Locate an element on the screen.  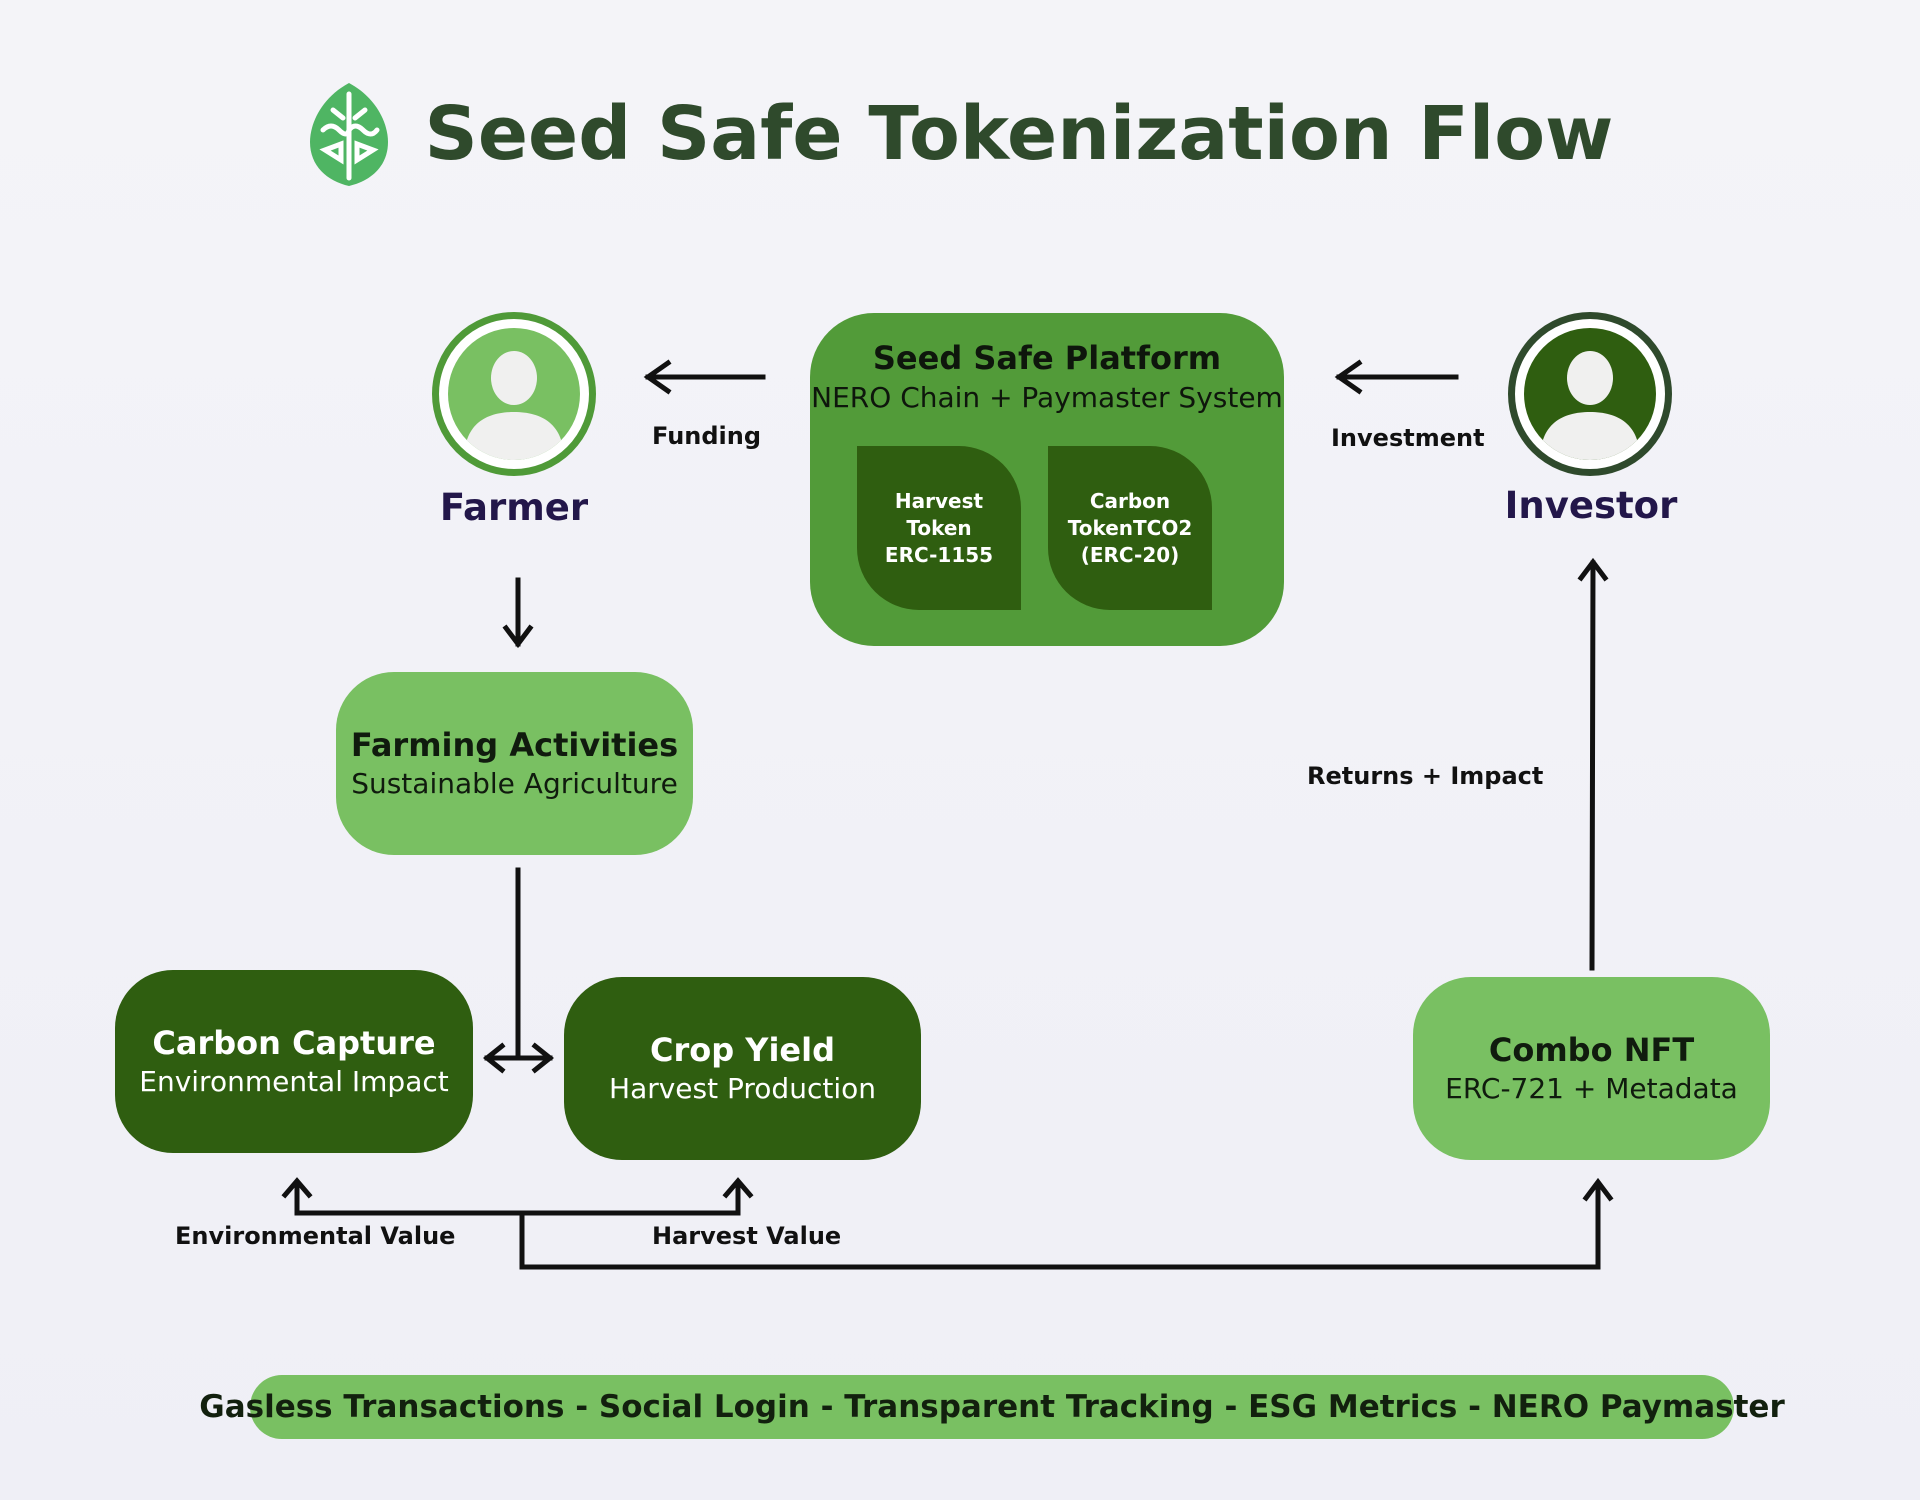
page-title: Seed Safe Tokenization Flow is located at coordinates (1019, 134).